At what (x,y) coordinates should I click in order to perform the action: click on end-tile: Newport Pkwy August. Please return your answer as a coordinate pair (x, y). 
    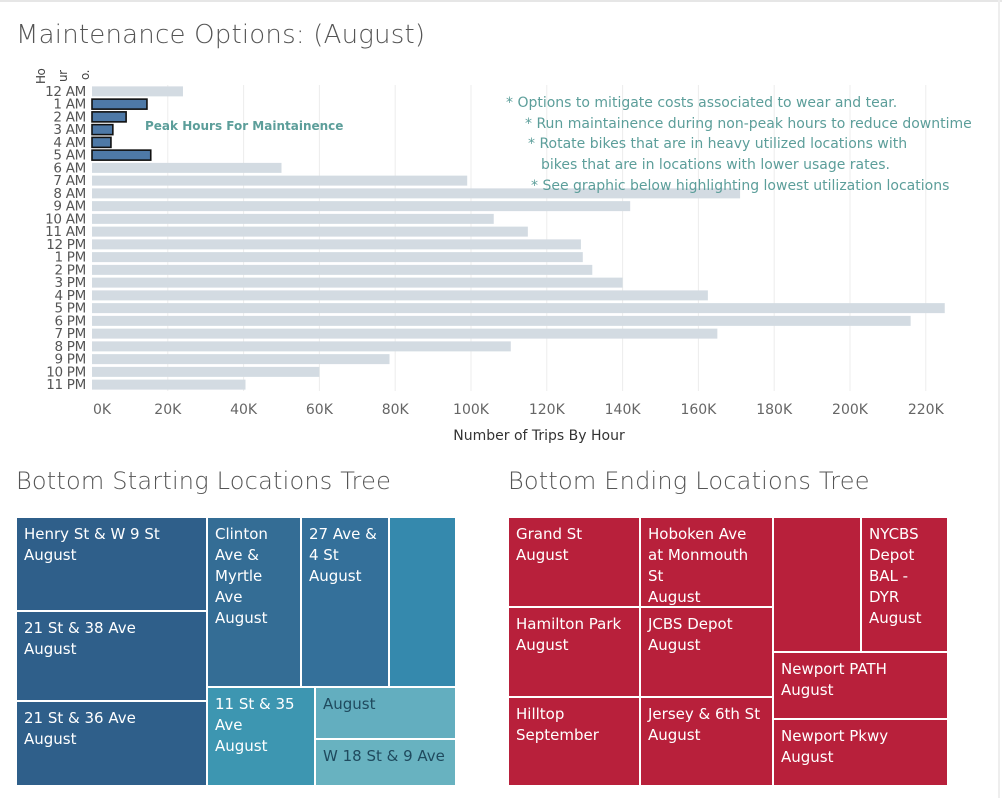
    Looking at the image, I should click on (860, 752).